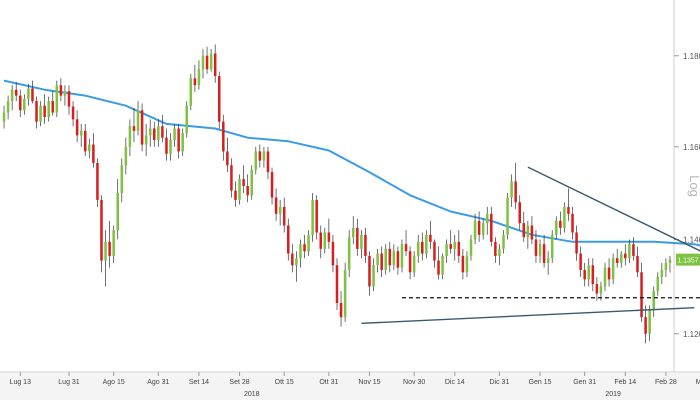 The height and width of the screenshot is (400, 700). I want to click on year-label: 2018, so click(252, 394).